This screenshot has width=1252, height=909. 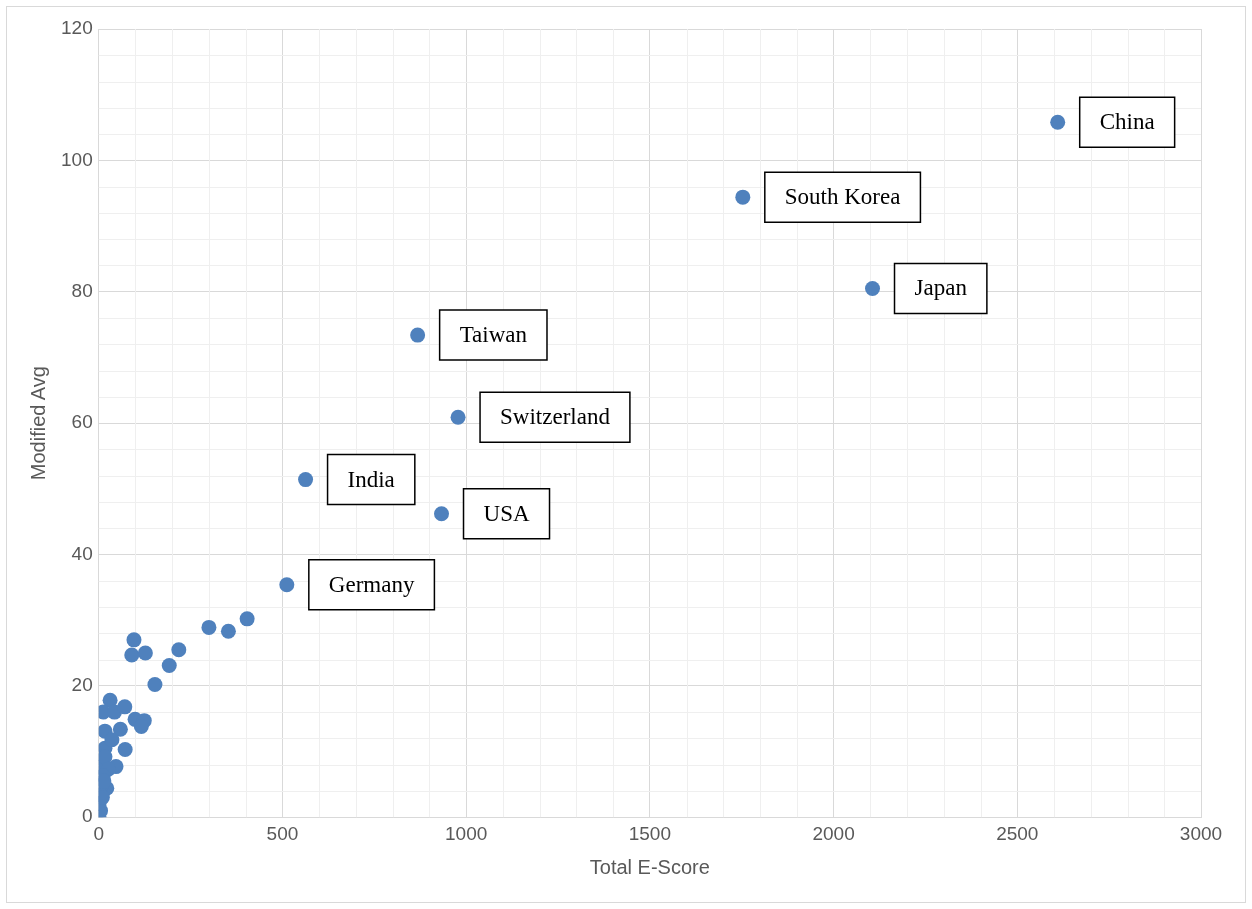 What do you see at coordinates (506, 513) in the screenshot?
I see `annotation: USA` at bounding box center [506, 513].